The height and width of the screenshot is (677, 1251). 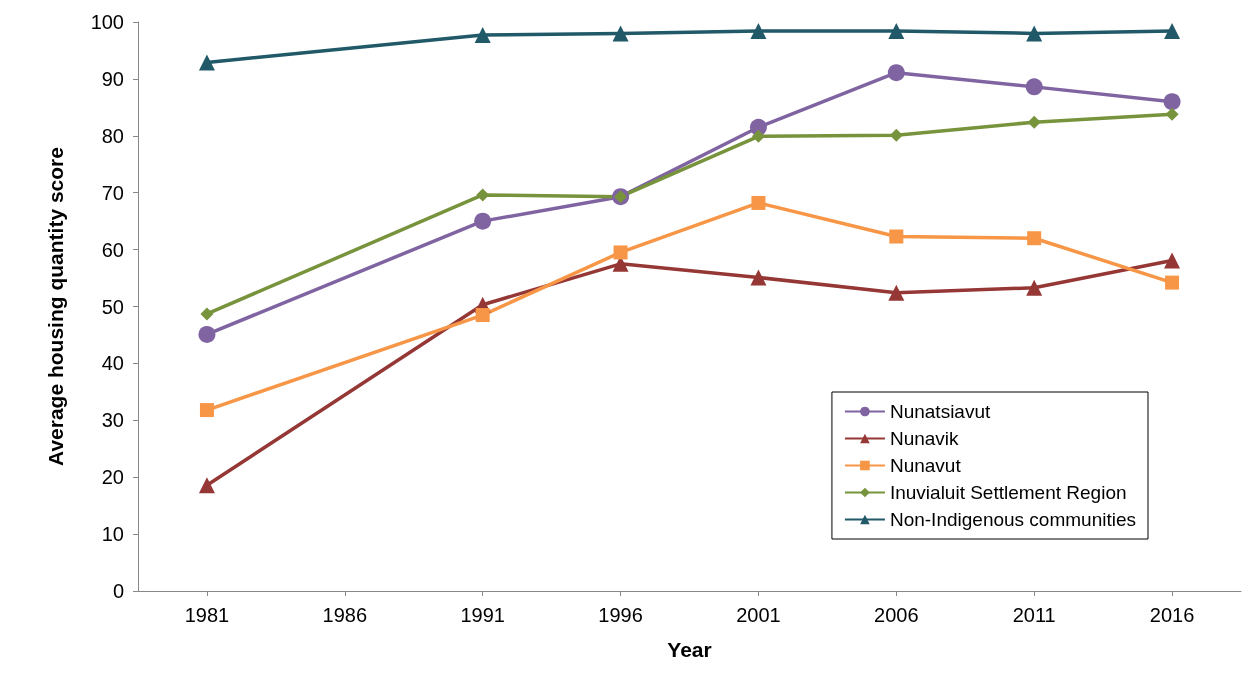 I want to click on x-tick-label: 2011, so click(x=1034, y=615).